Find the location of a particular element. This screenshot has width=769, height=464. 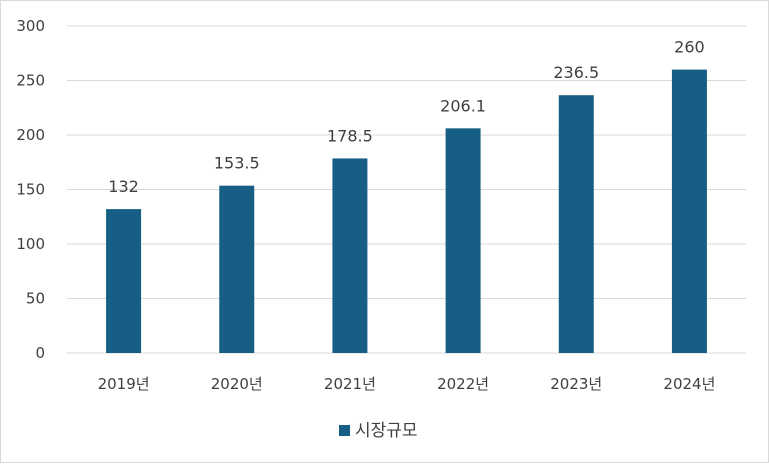

x-tick-label: 2021년 is located at coordinates (350, 384).